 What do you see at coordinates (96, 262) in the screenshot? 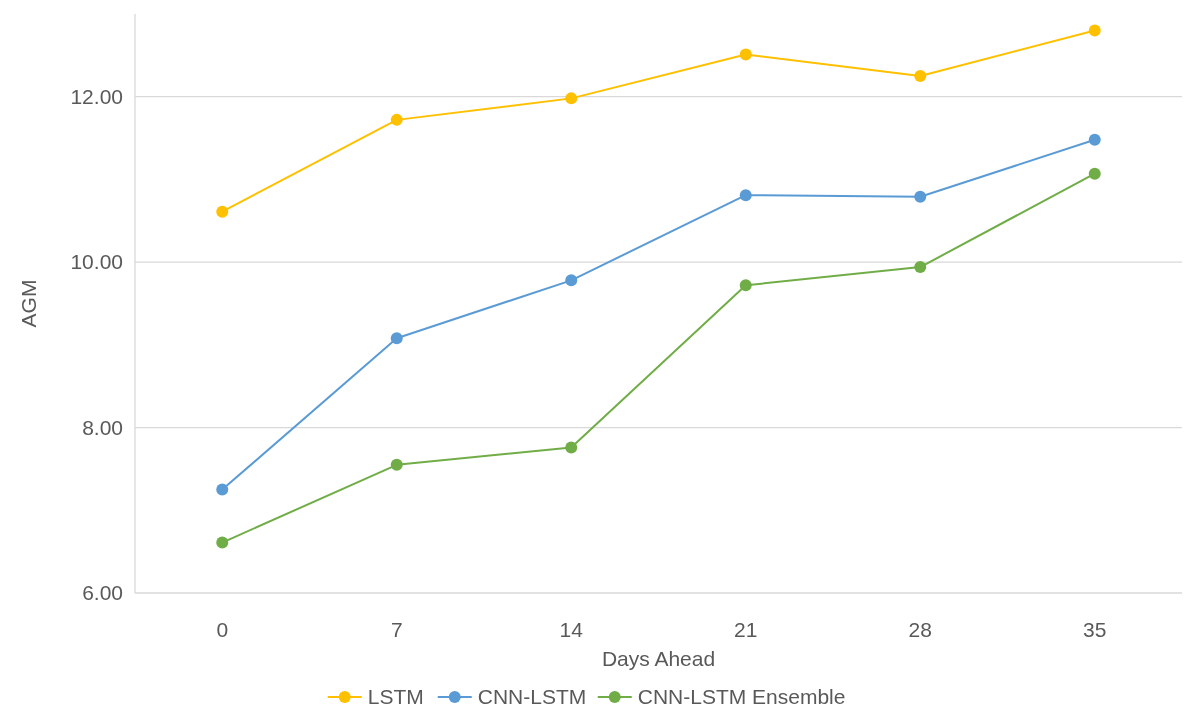
I see `y-tick-label: 10.00` at bounding box center [96, 262].